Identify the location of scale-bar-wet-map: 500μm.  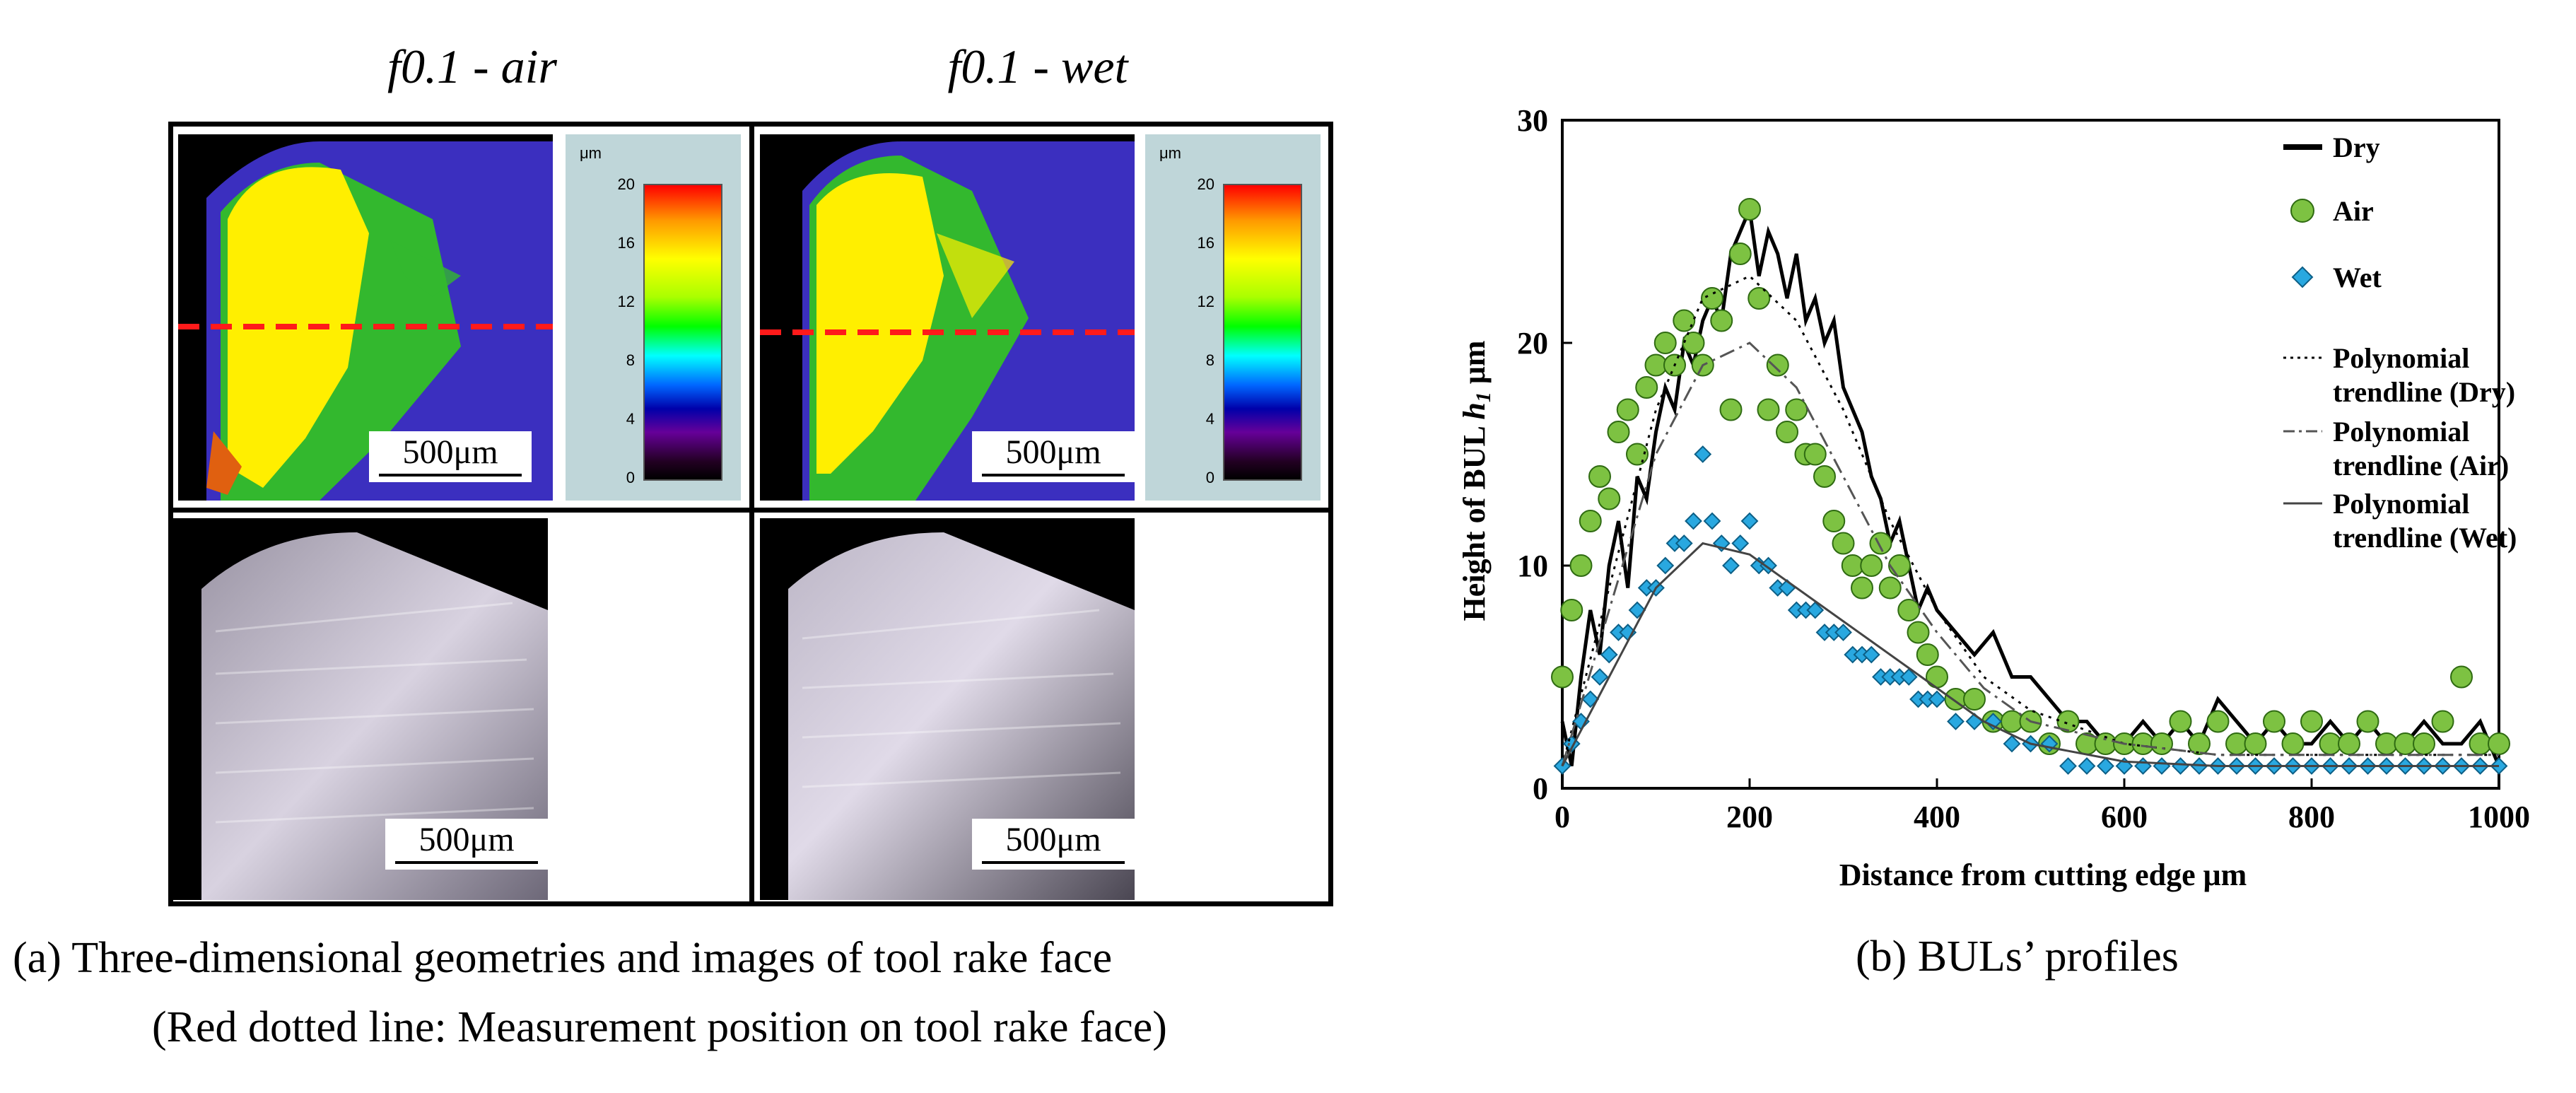
(1053, 456).